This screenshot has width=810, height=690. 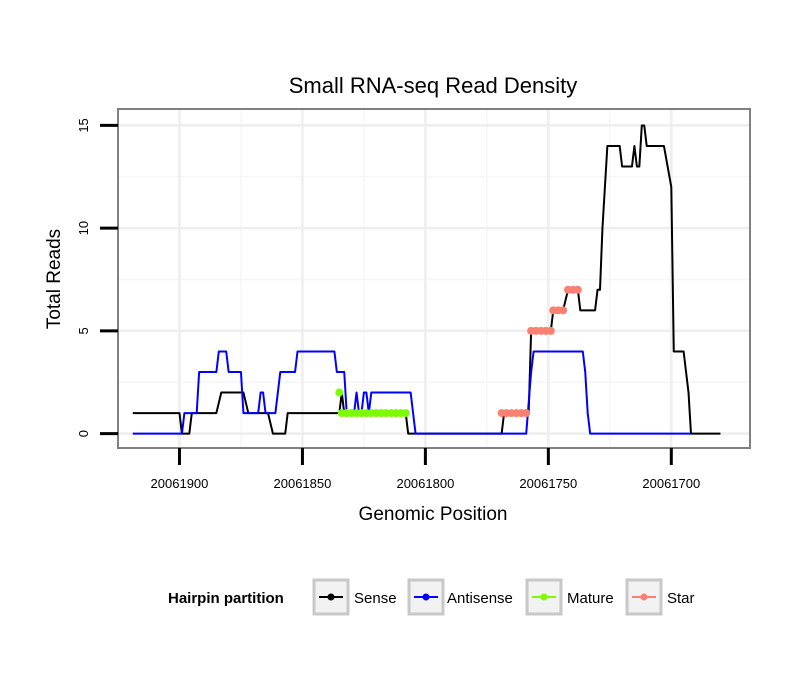 What do you see at coordinates (425, 483) in the screenshot?
I see `x-tick-label: 20061800` at bounding box center [425, 483].